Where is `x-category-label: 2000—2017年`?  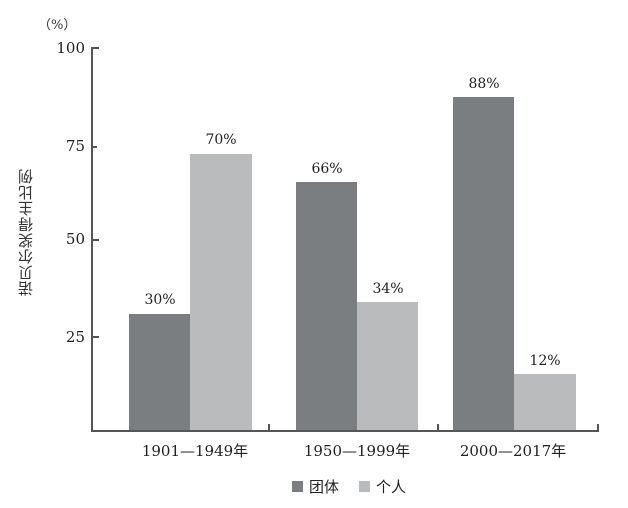 x-category-label: 2000—2017年 is located at coordinates (513, 451).